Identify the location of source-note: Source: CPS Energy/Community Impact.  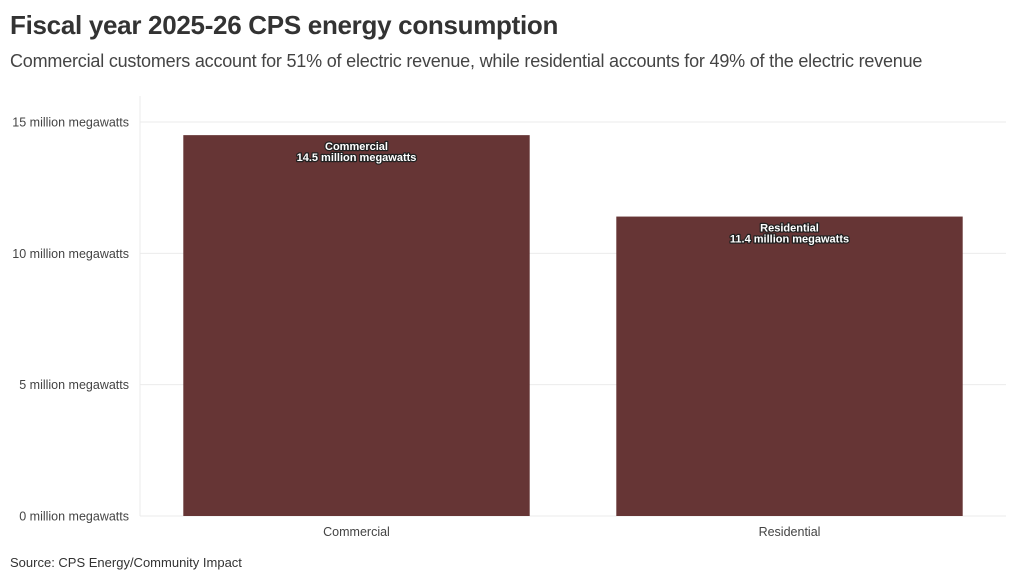
(126, 562).